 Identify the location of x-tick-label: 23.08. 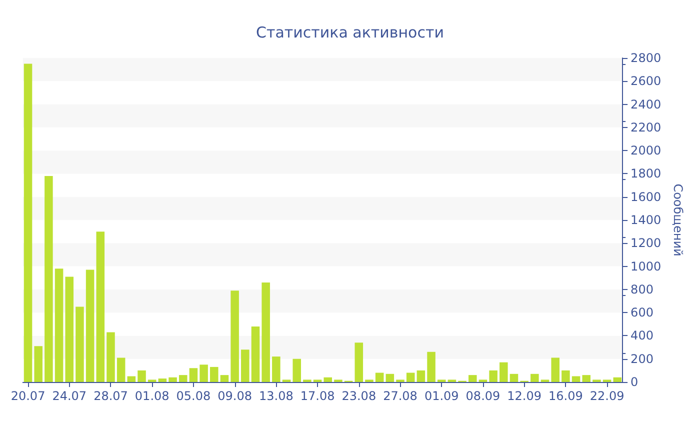
(359, 396).